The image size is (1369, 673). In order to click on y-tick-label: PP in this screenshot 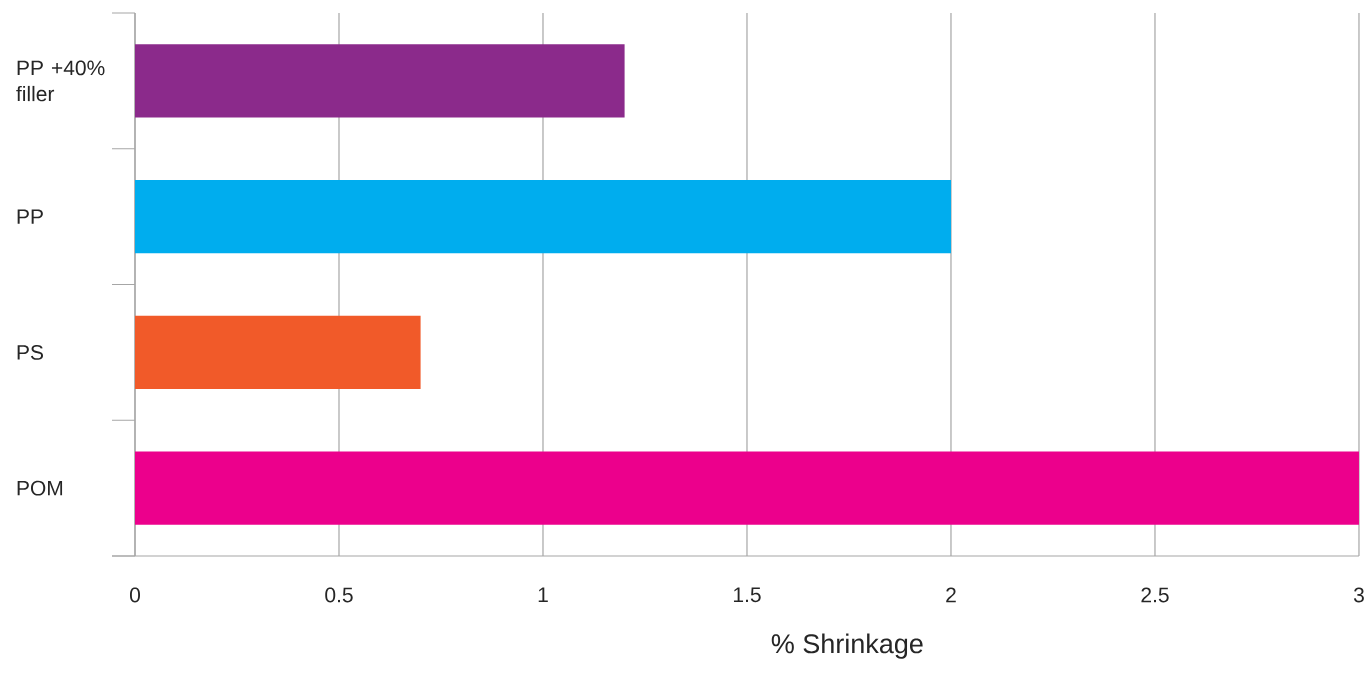, I will do `click(30, 216)`.